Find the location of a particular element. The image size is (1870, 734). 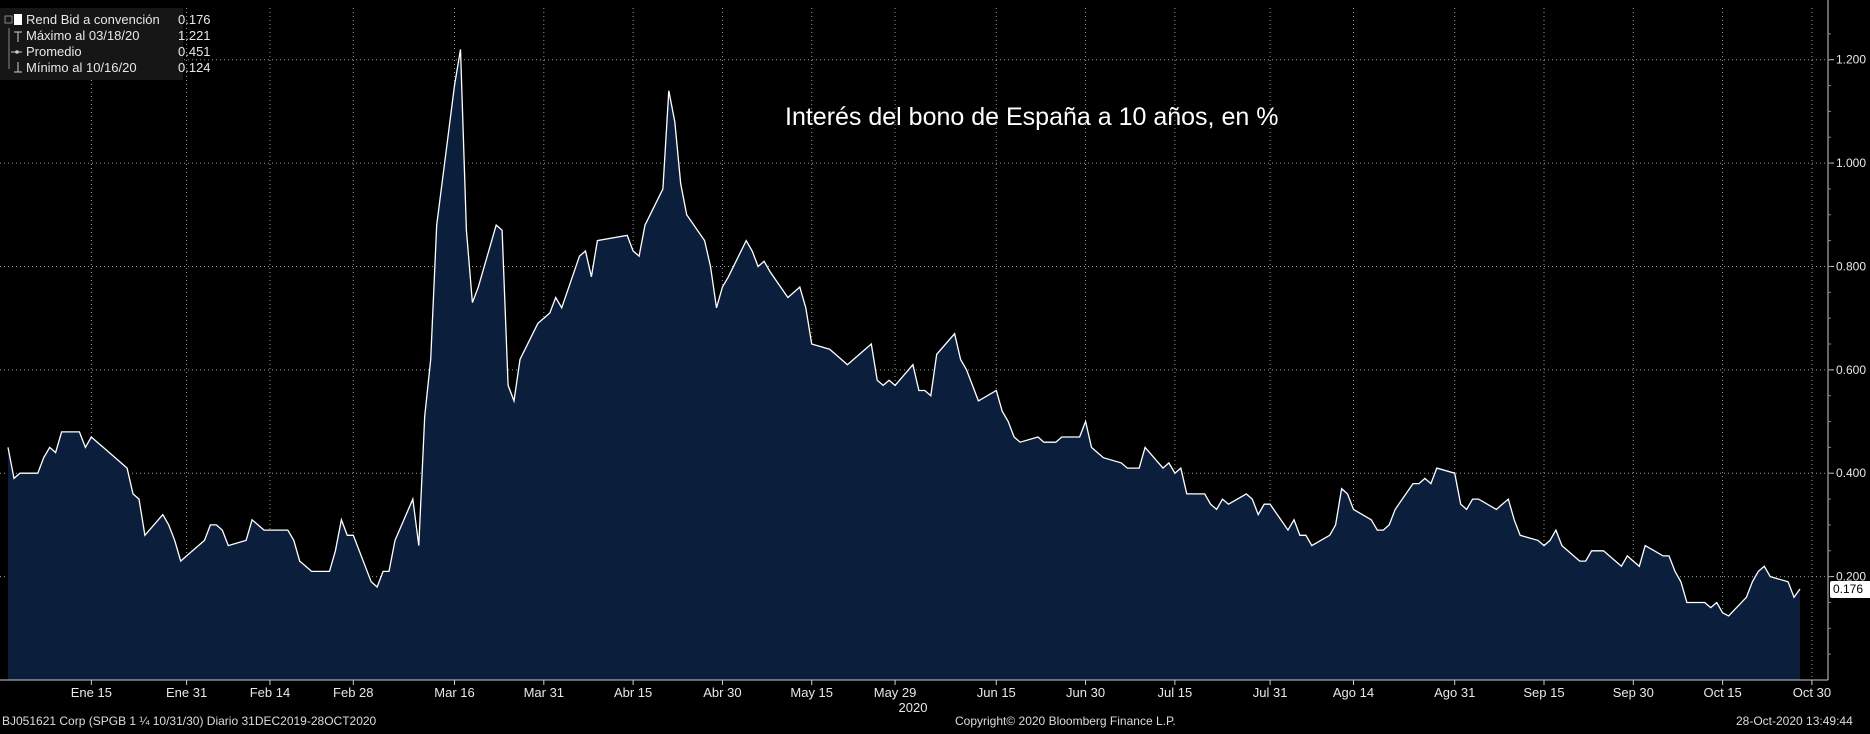

x-tick-label: Abr 30 is located at coordinates (722, 692).